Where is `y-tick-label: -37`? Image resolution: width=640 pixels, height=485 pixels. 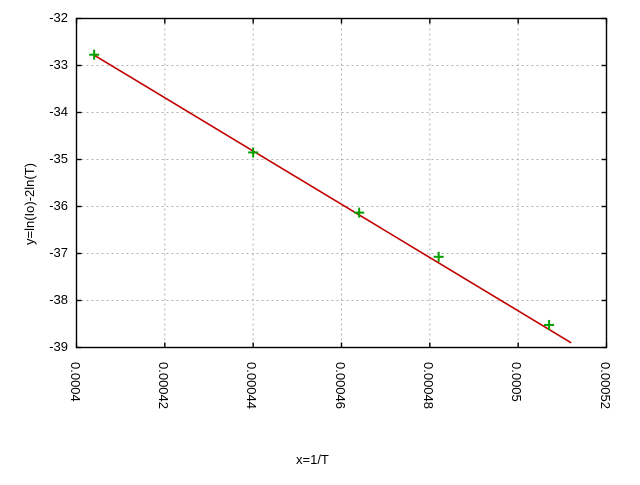 y-tick-label: -37 is located at coordinates (58, 252).